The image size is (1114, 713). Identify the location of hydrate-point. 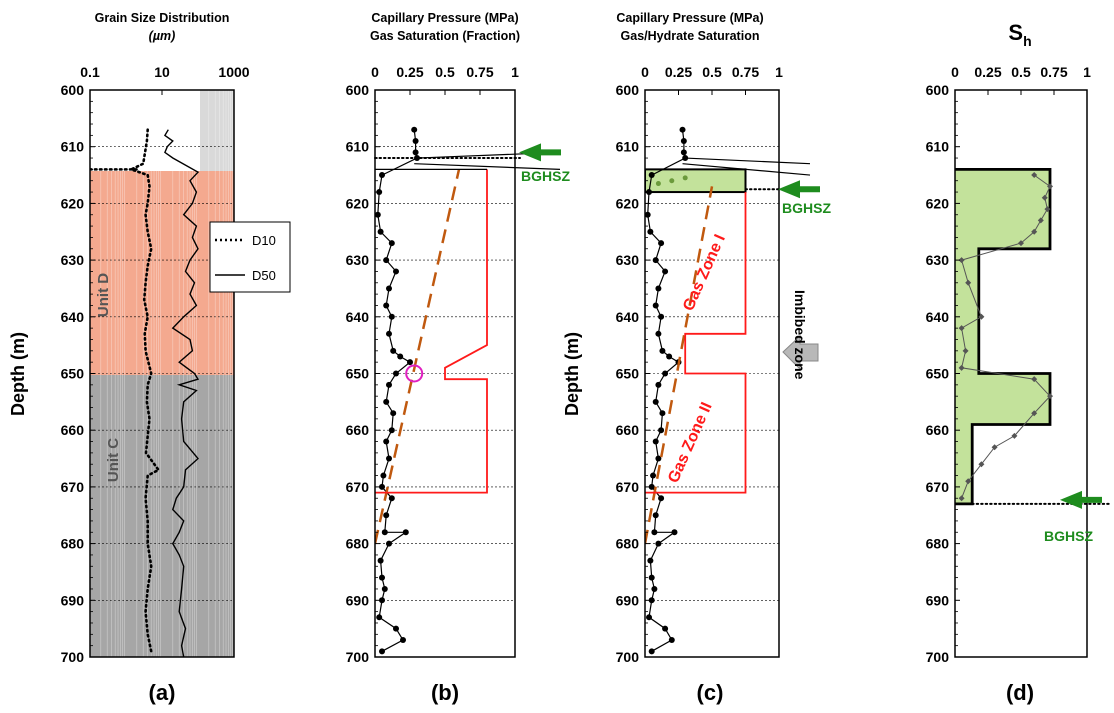
(672, 181).